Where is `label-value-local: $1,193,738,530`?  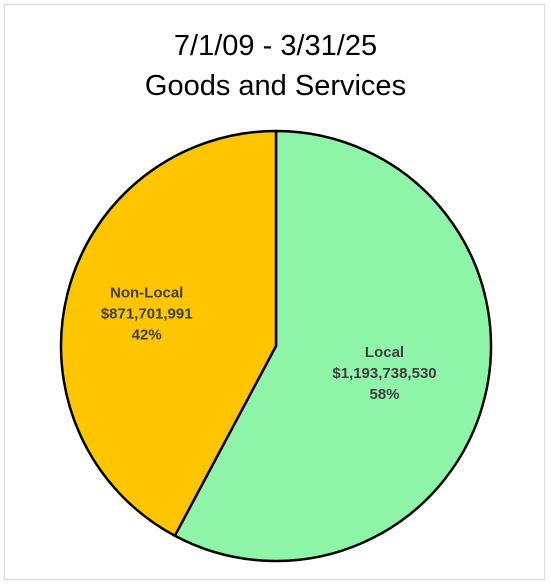 label-value-local: $1,193,738,530 is located at coordinates (384, 373).